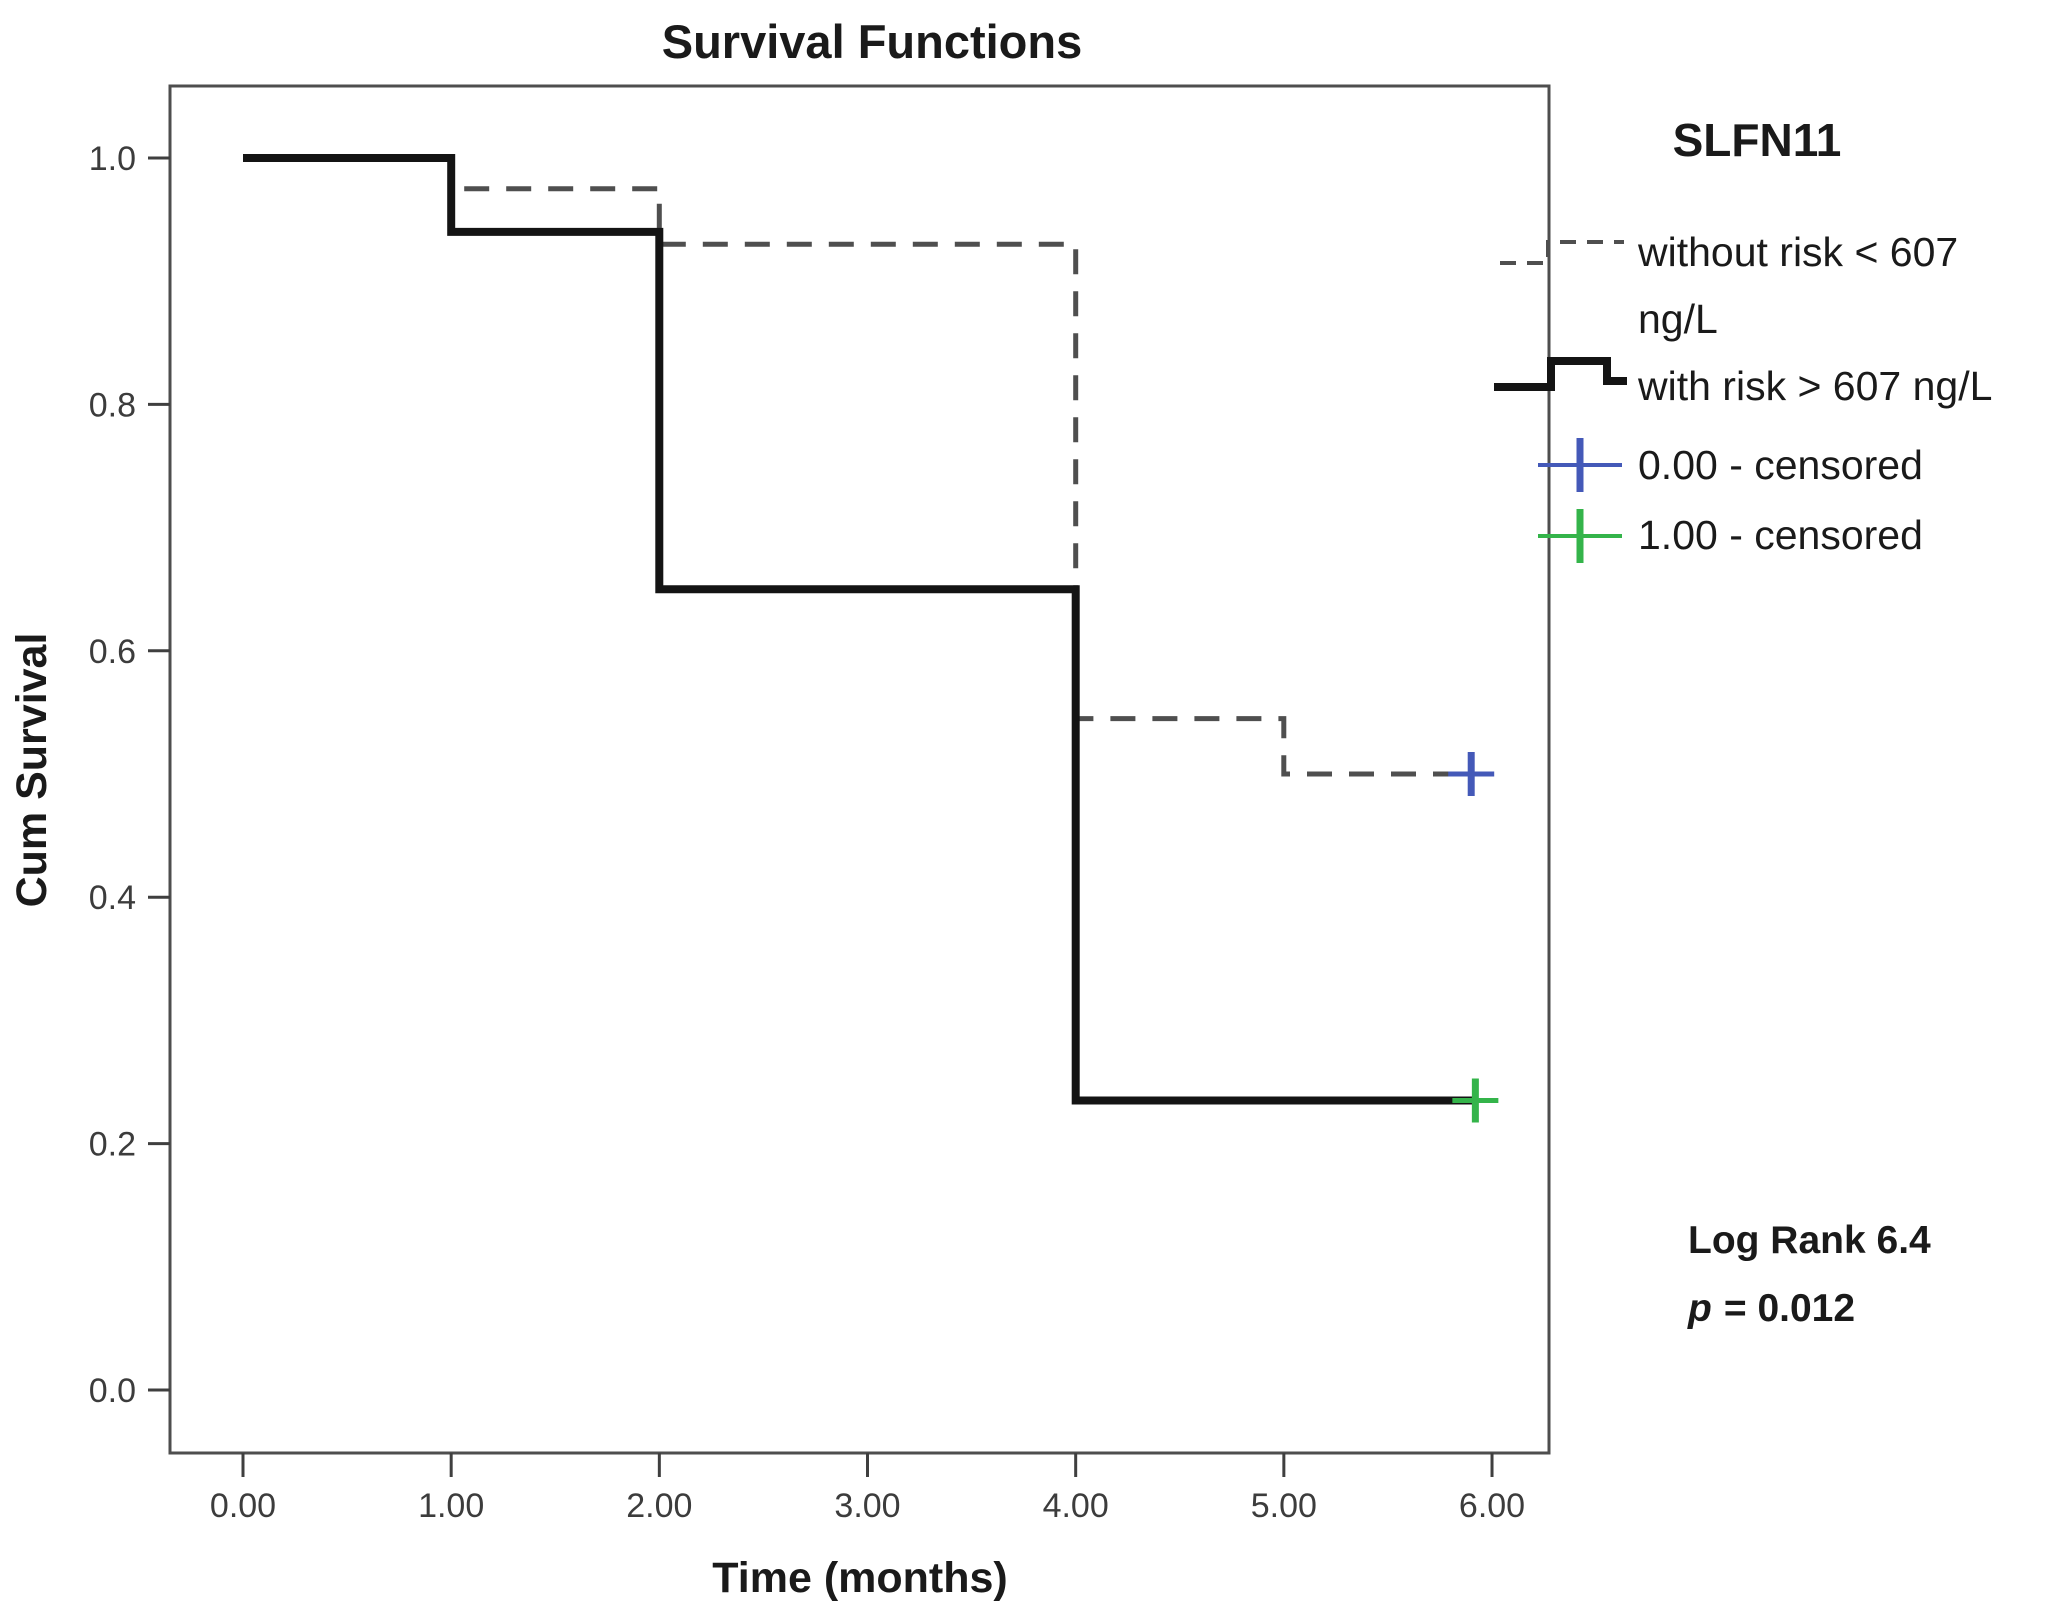 The image size is (2065, 1624). Describe the element at coordinates (112, 652) in the screenshot. I see `y-tick-label: 0.6` at that location.